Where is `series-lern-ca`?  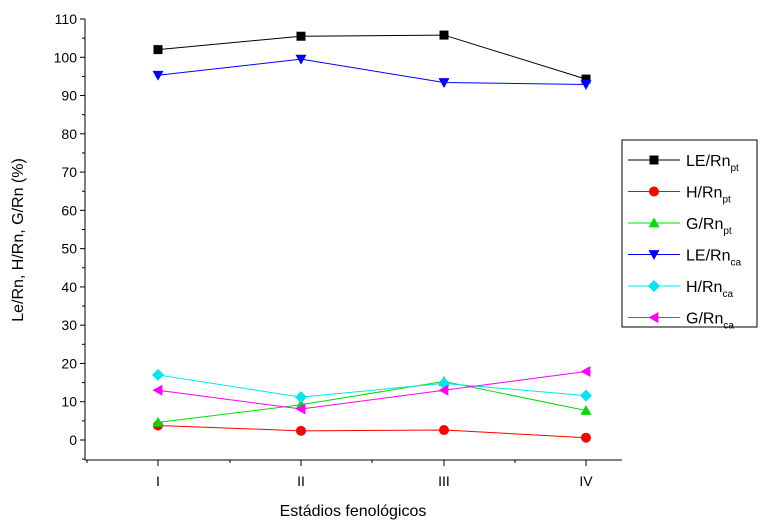
series-lern-ca is located at coordinates (372, 72).